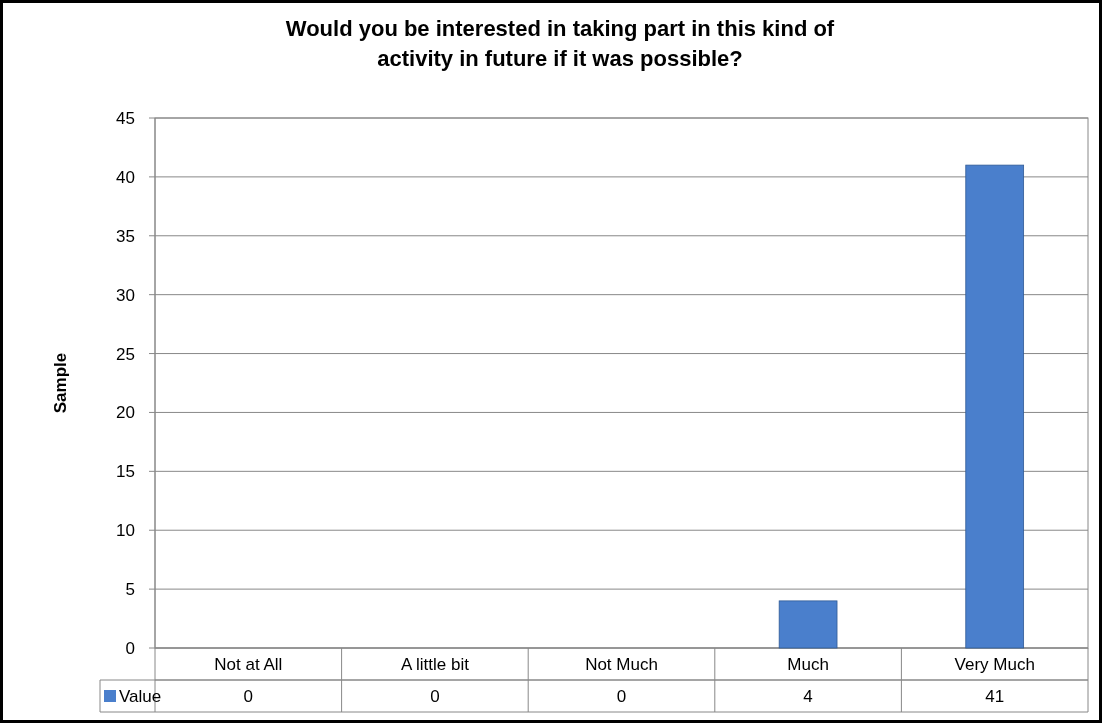 The width and height of the screenshot is (1105, 726). Describe the element at coordinates (125, 472) in the screenshot. I see `y-tick-label: 15` at that location.